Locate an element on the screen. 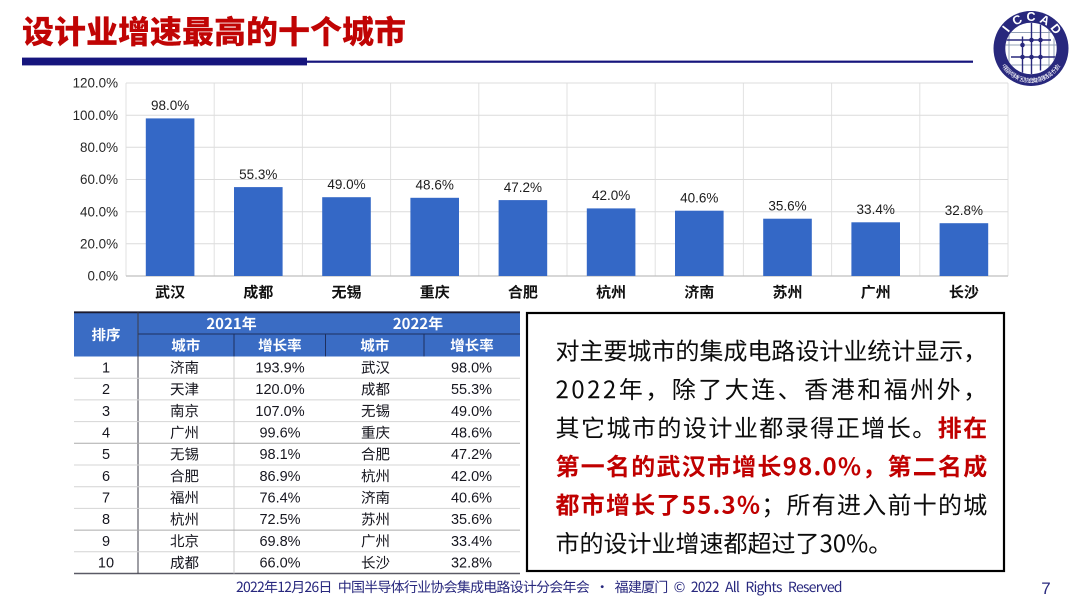 The width and height of the screenshot is (1080, 612). svg-text: 8 is located at coordinates (106, 520).